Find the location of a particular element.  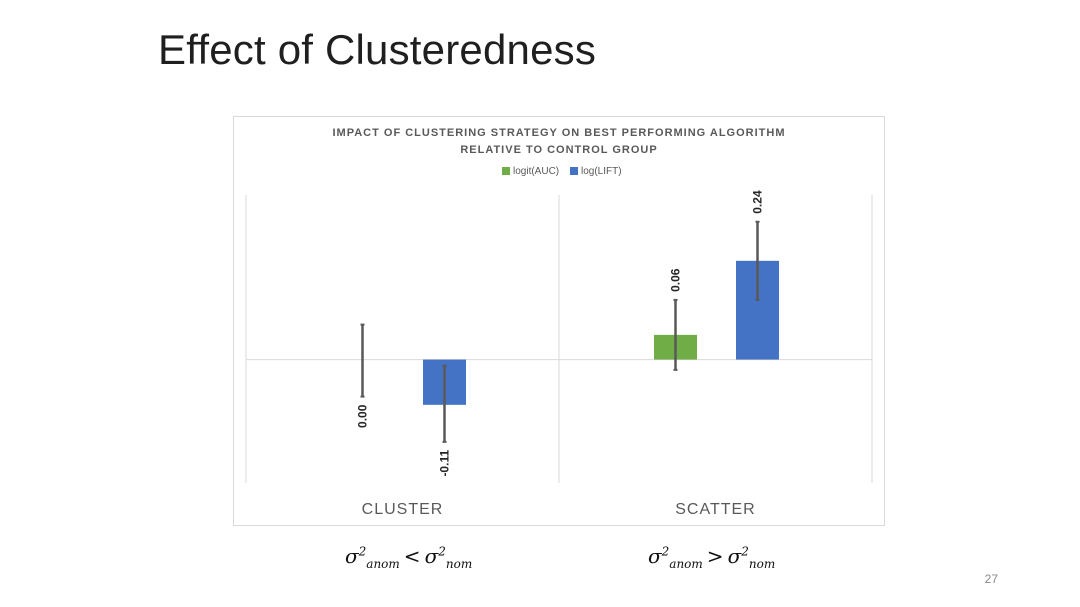

scatter-variance-condition: σ2anom > σ2nom is located at coordinates (711, 557).